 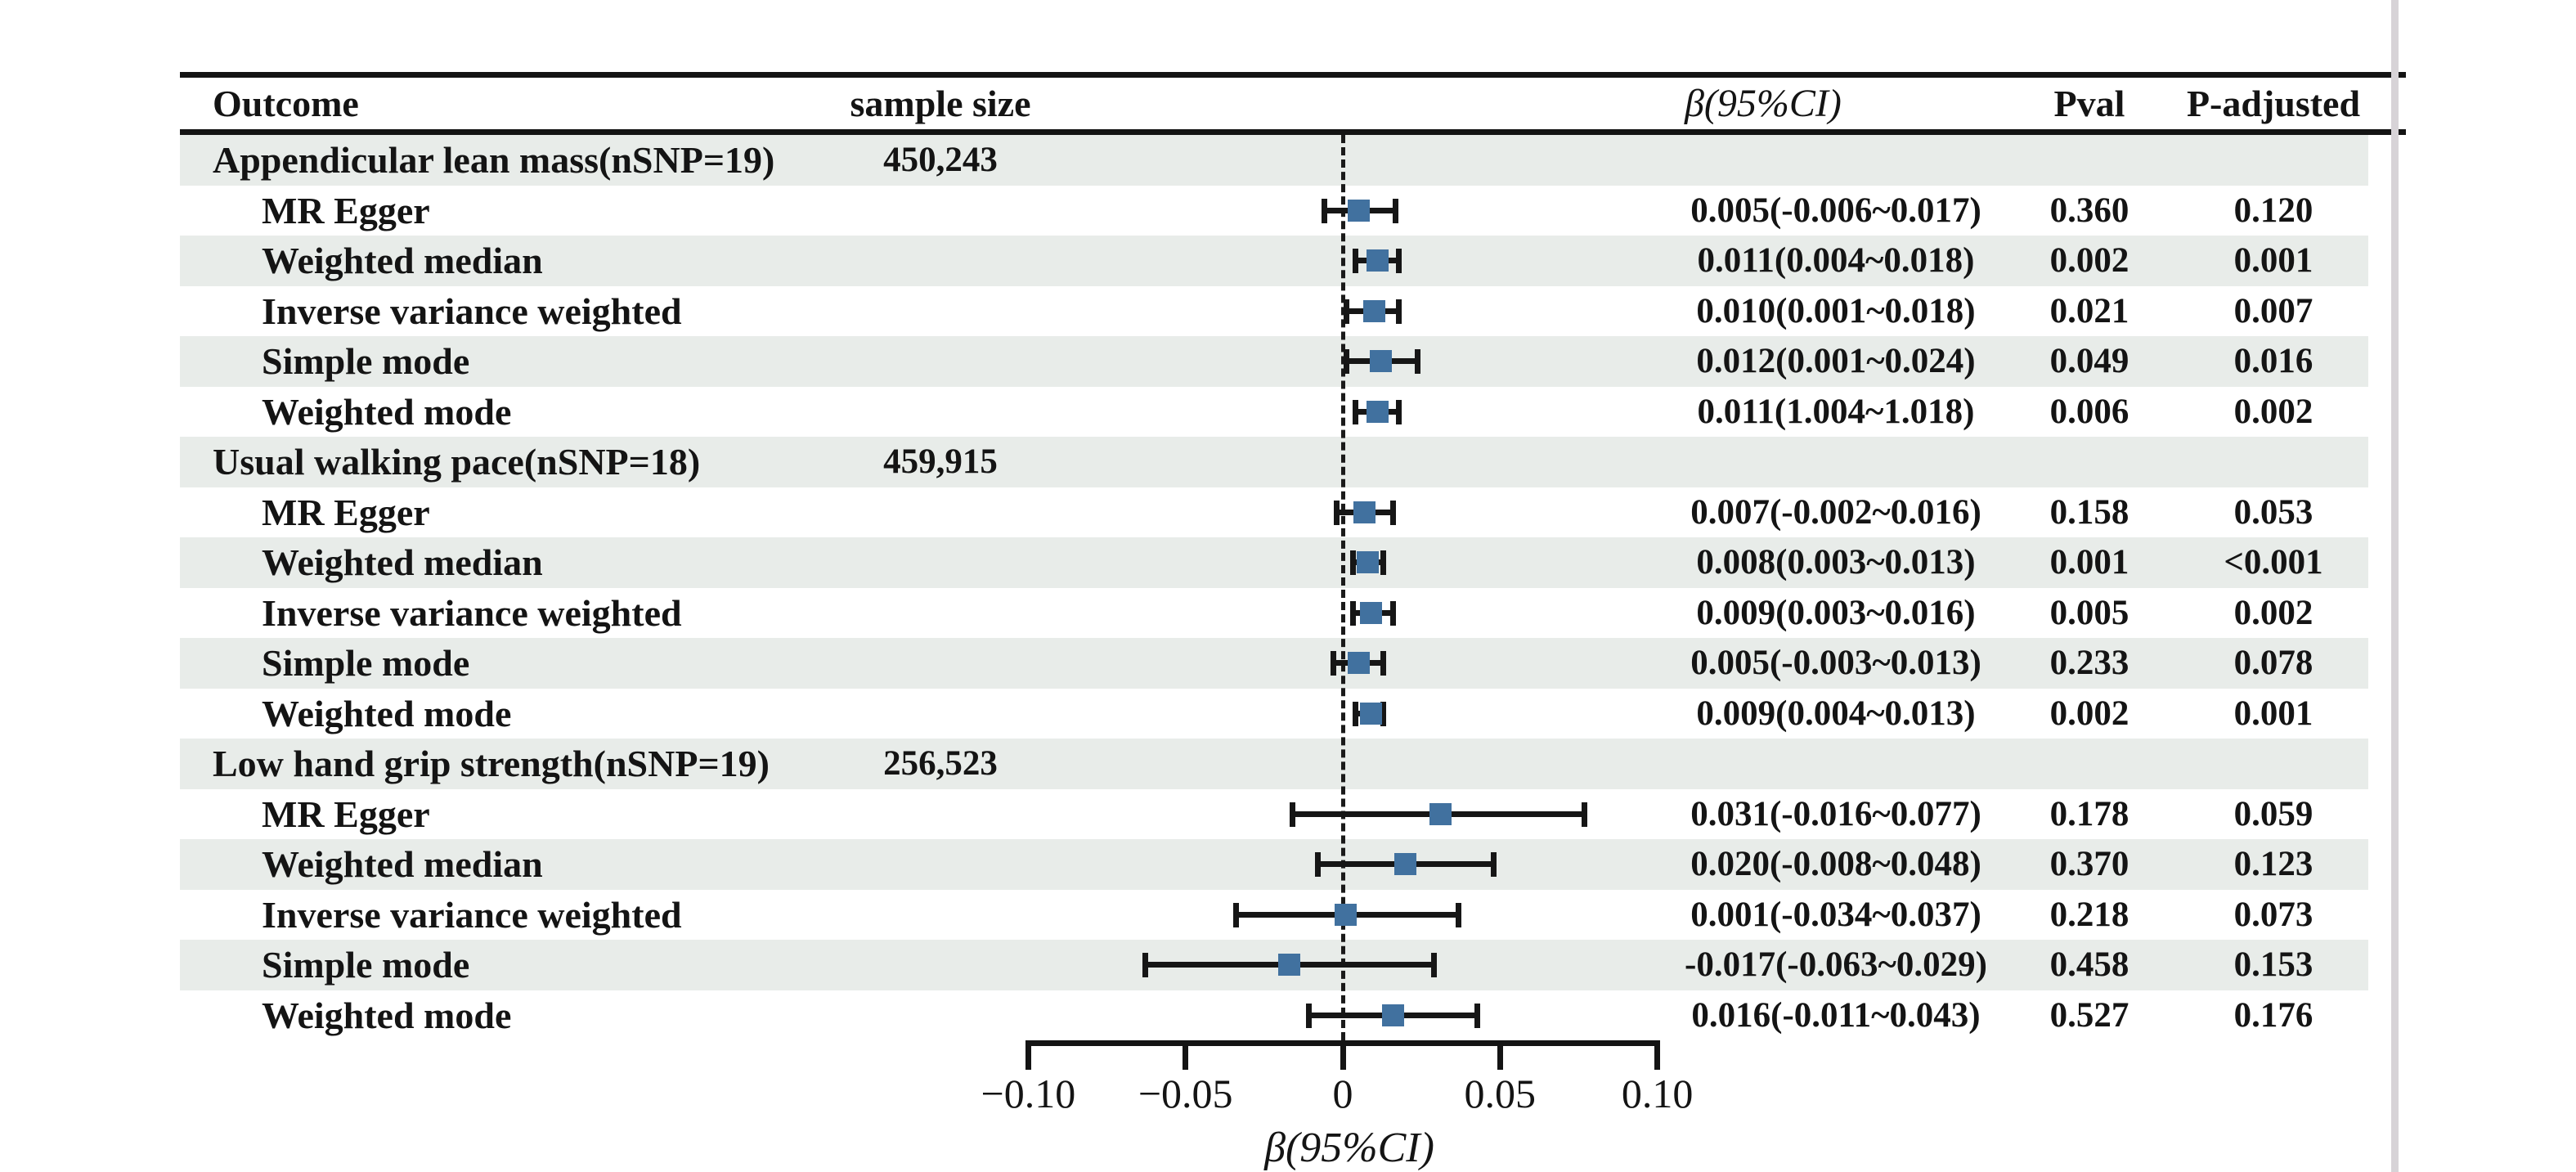 I want to click on p-adjusted-value: 0.123, so click(x=2273, y=864).